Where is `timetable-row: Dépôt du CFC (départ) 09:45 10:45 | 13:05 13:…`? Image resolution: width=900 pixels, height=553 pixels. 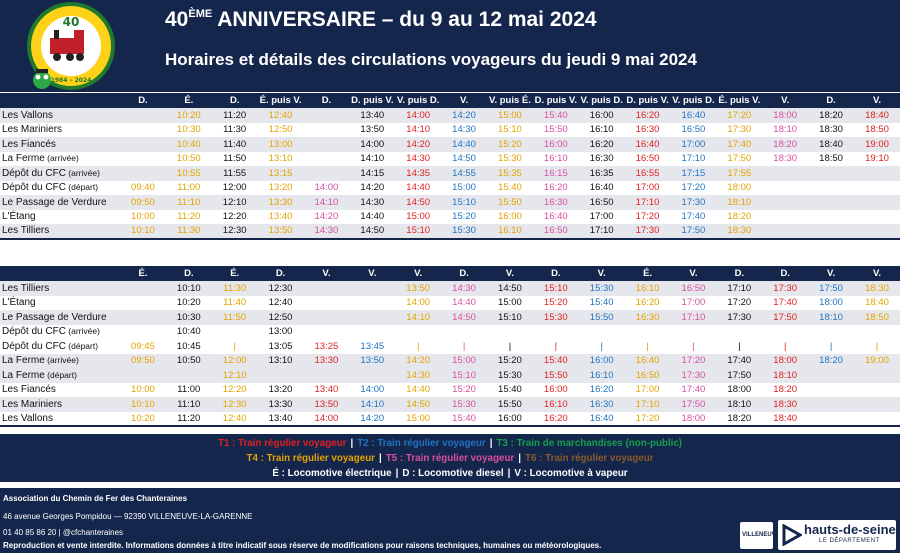
timetable-row: Dépôt du CFC (départ) 09:45 10:45 | 13:05 13:… is located at coordinates (450, 346).